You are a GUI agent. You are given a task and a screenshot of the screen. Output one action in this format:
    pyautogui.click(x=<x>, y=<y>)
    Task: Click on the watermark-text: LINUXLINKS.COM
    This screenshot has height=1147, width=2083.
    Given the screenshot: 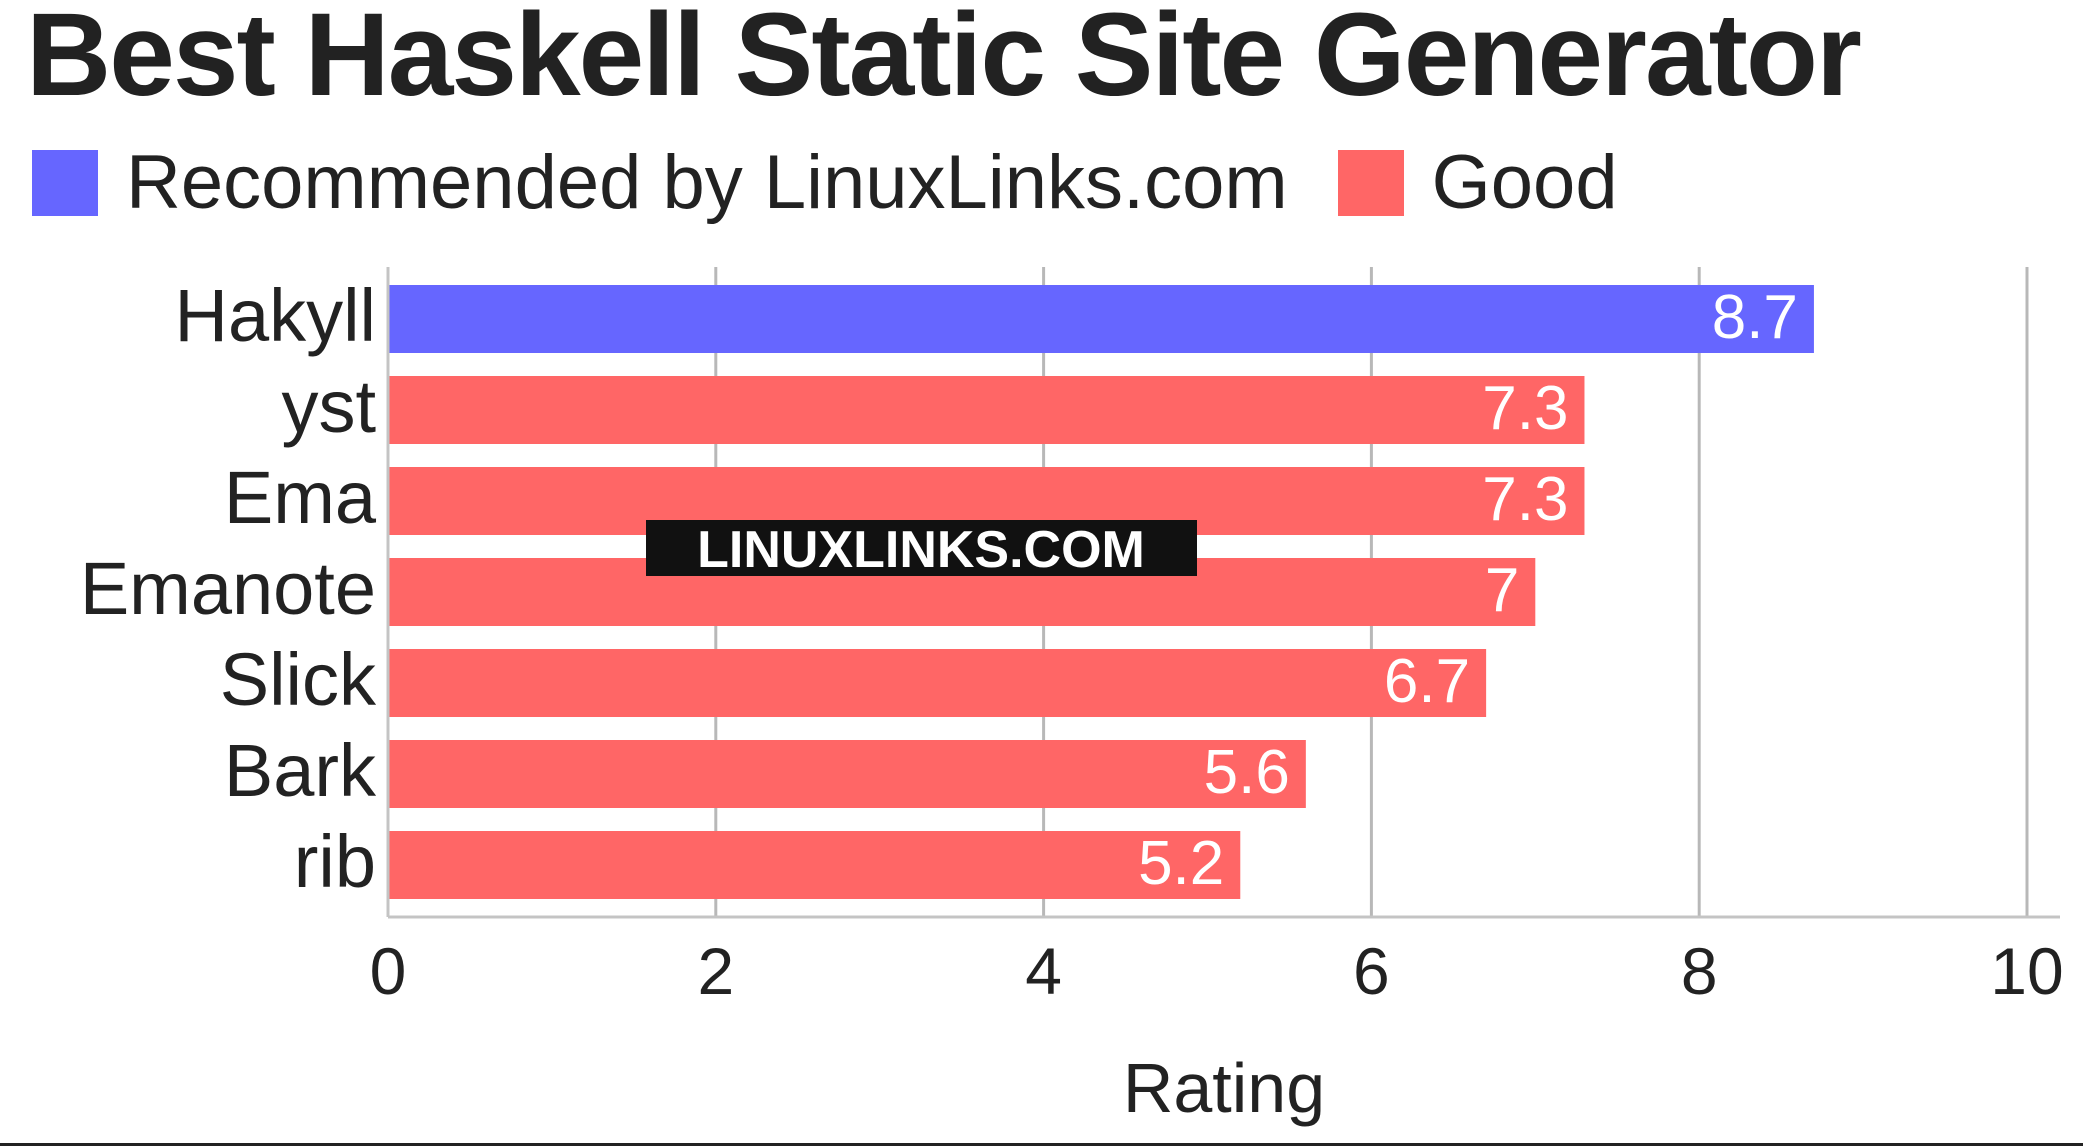 What is the action you would take?
    pyautogui.click(x=921, y=550)
    